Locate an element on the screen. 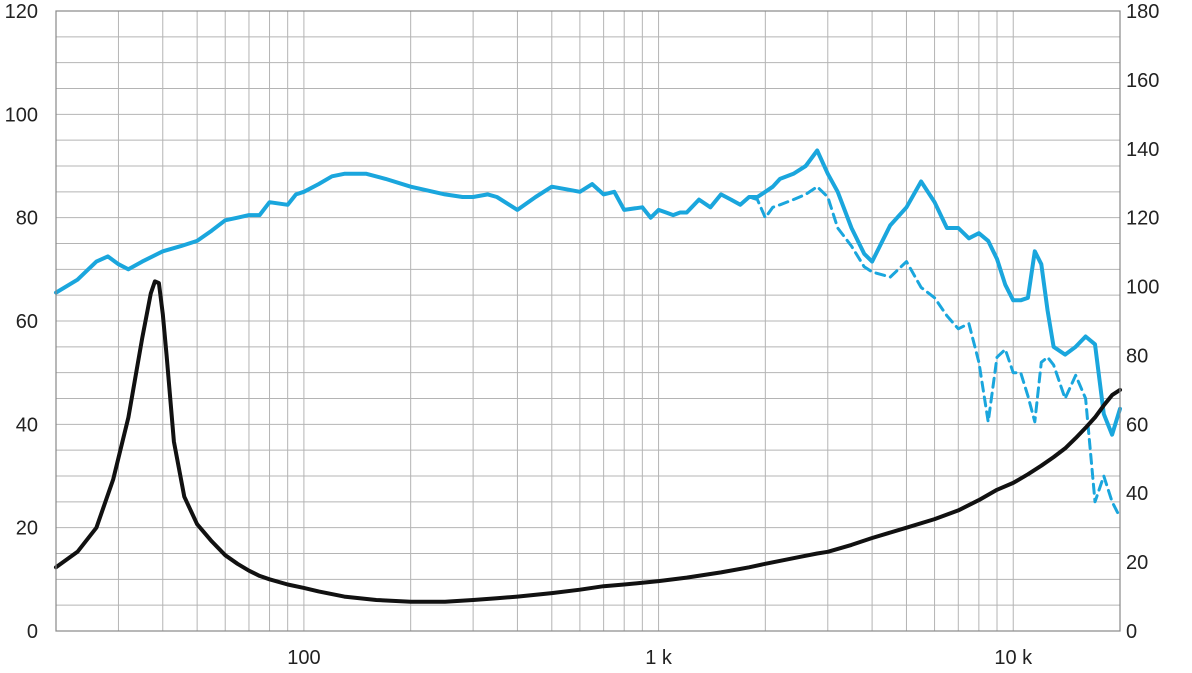  y-left-tick-label: 0 is located at coordinates (32, 632).